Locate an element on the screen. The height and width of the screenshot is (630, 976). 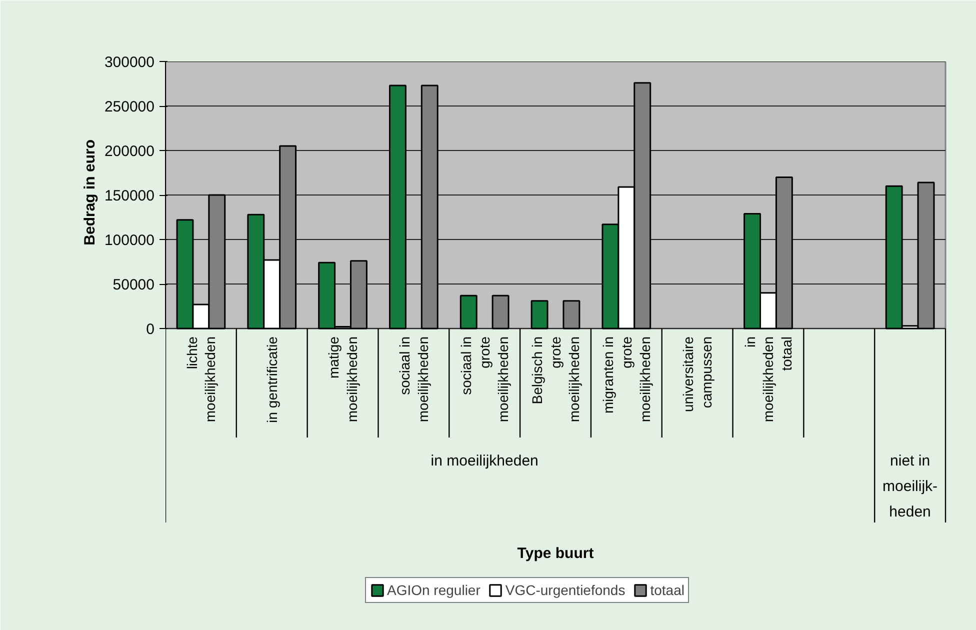
legend-label: AGIOn regulier is located at coordinates (433, 590).